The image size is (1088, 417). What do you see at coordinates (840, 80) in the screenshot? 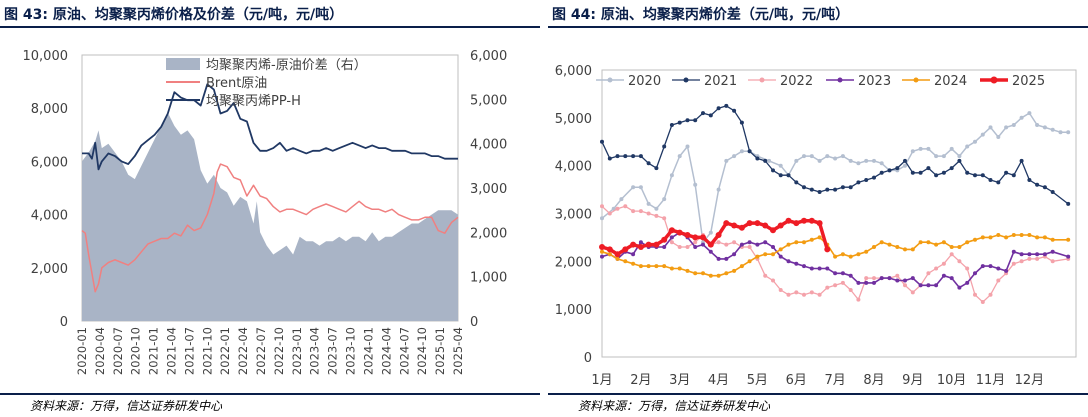
I see `legend-marker-2023` at bounding box center [840, 80].